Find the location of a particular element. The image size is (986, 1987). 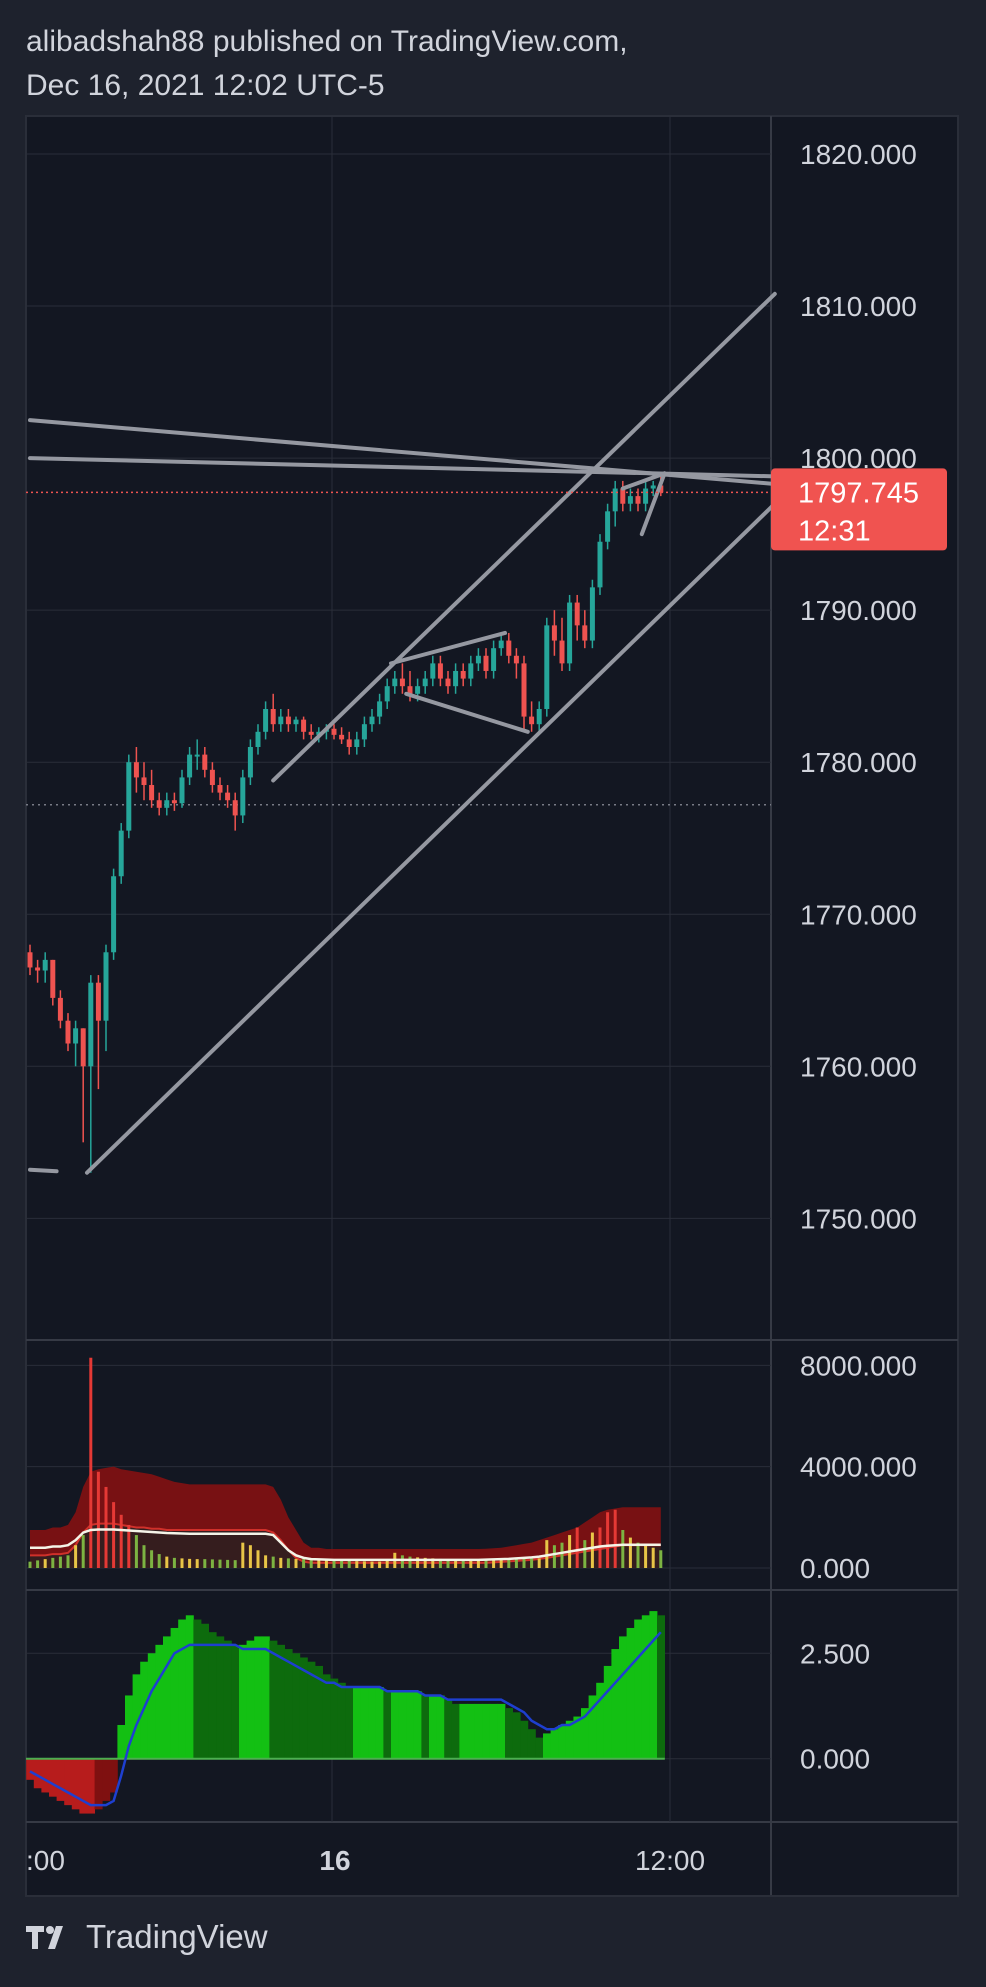

volume-tick-label: 8000.000 is located at coordinates (858, 1365).